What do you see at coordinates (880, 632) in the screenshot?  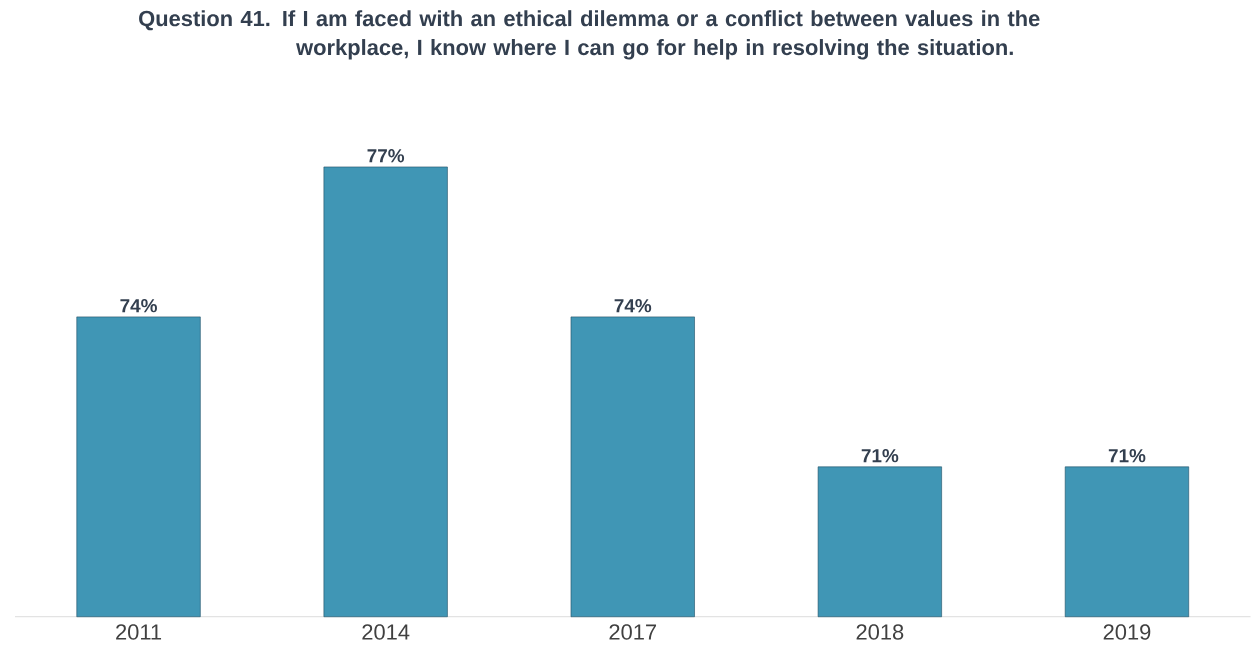 I see `x-tick-label: 2018` at bounding box center [880, 632].